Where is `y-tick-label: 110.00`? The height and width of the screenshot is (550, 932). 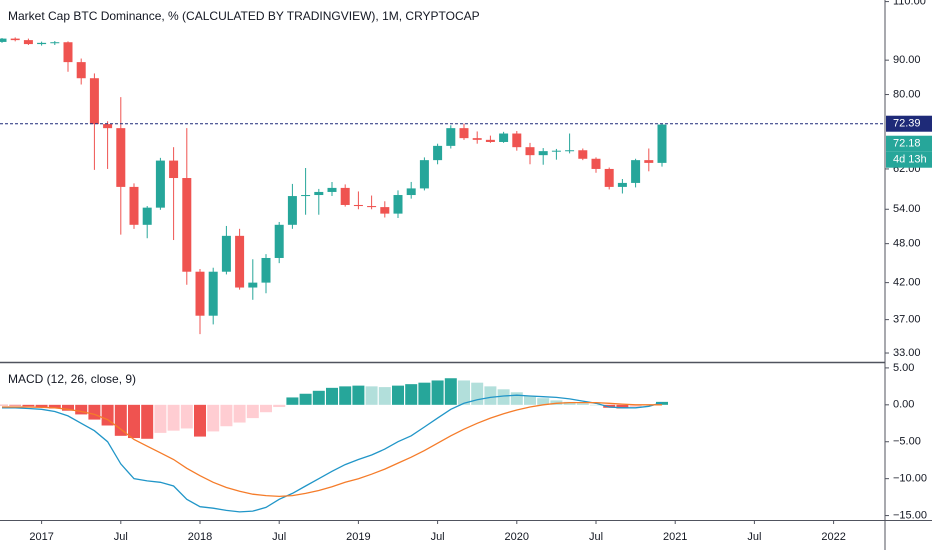
y-tick-label: 110.00 is located at coordinates (909, 3).